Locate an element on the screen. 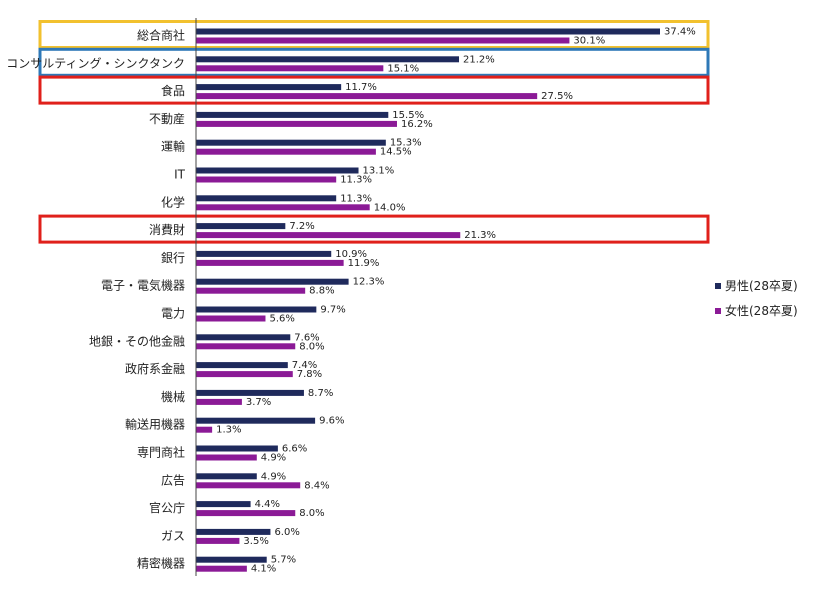  value-label: 3.7% is located at coordinates (258, 402).